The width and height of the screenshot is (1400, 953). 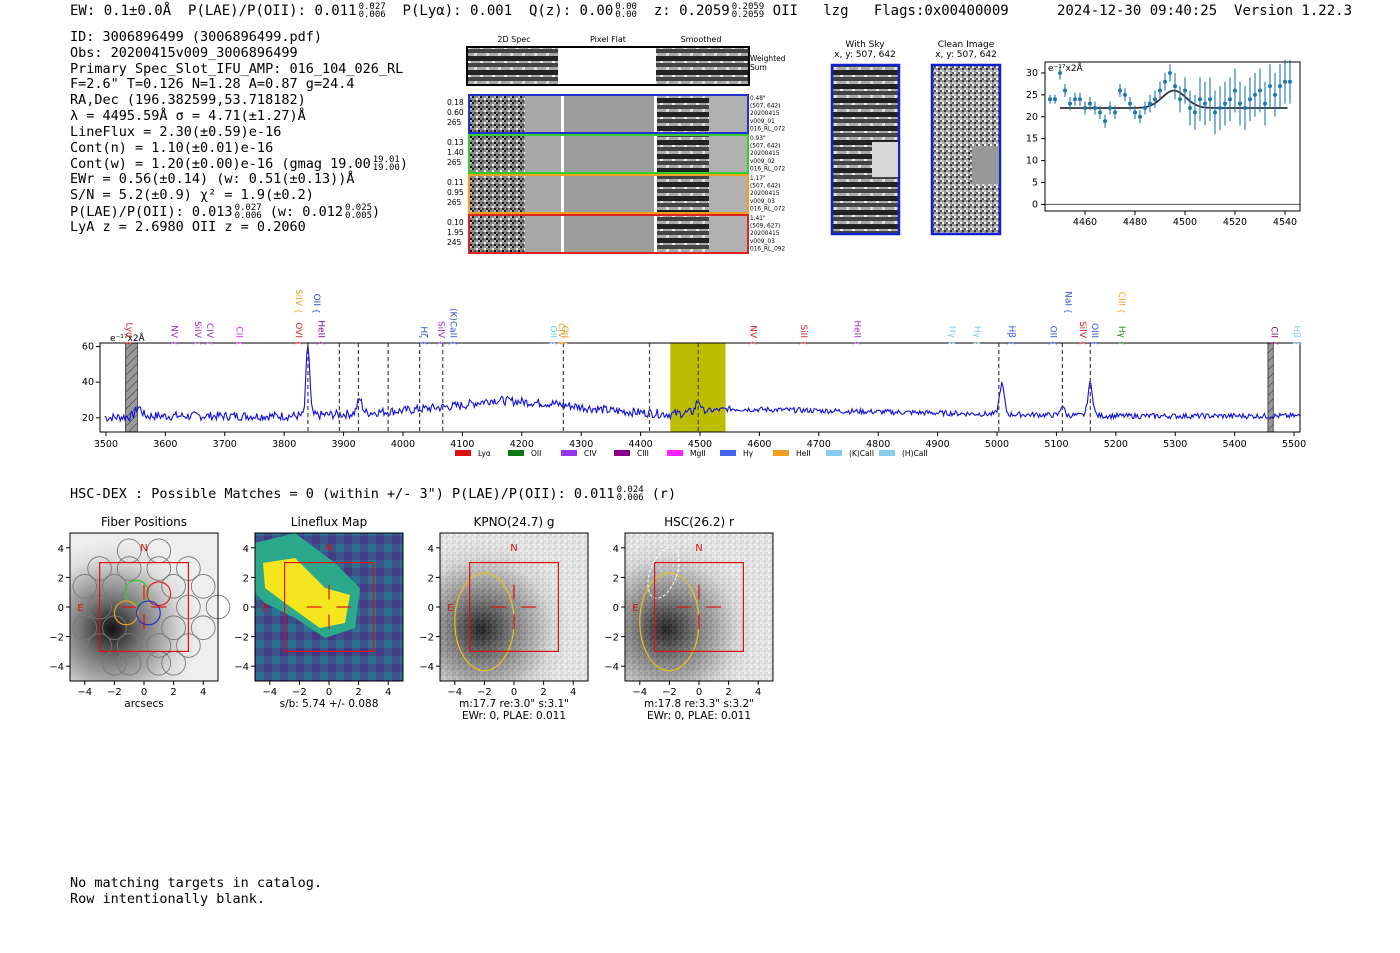 I want to click on footer-line-1: No matching targets in catalog., so click(x=196, y=883).